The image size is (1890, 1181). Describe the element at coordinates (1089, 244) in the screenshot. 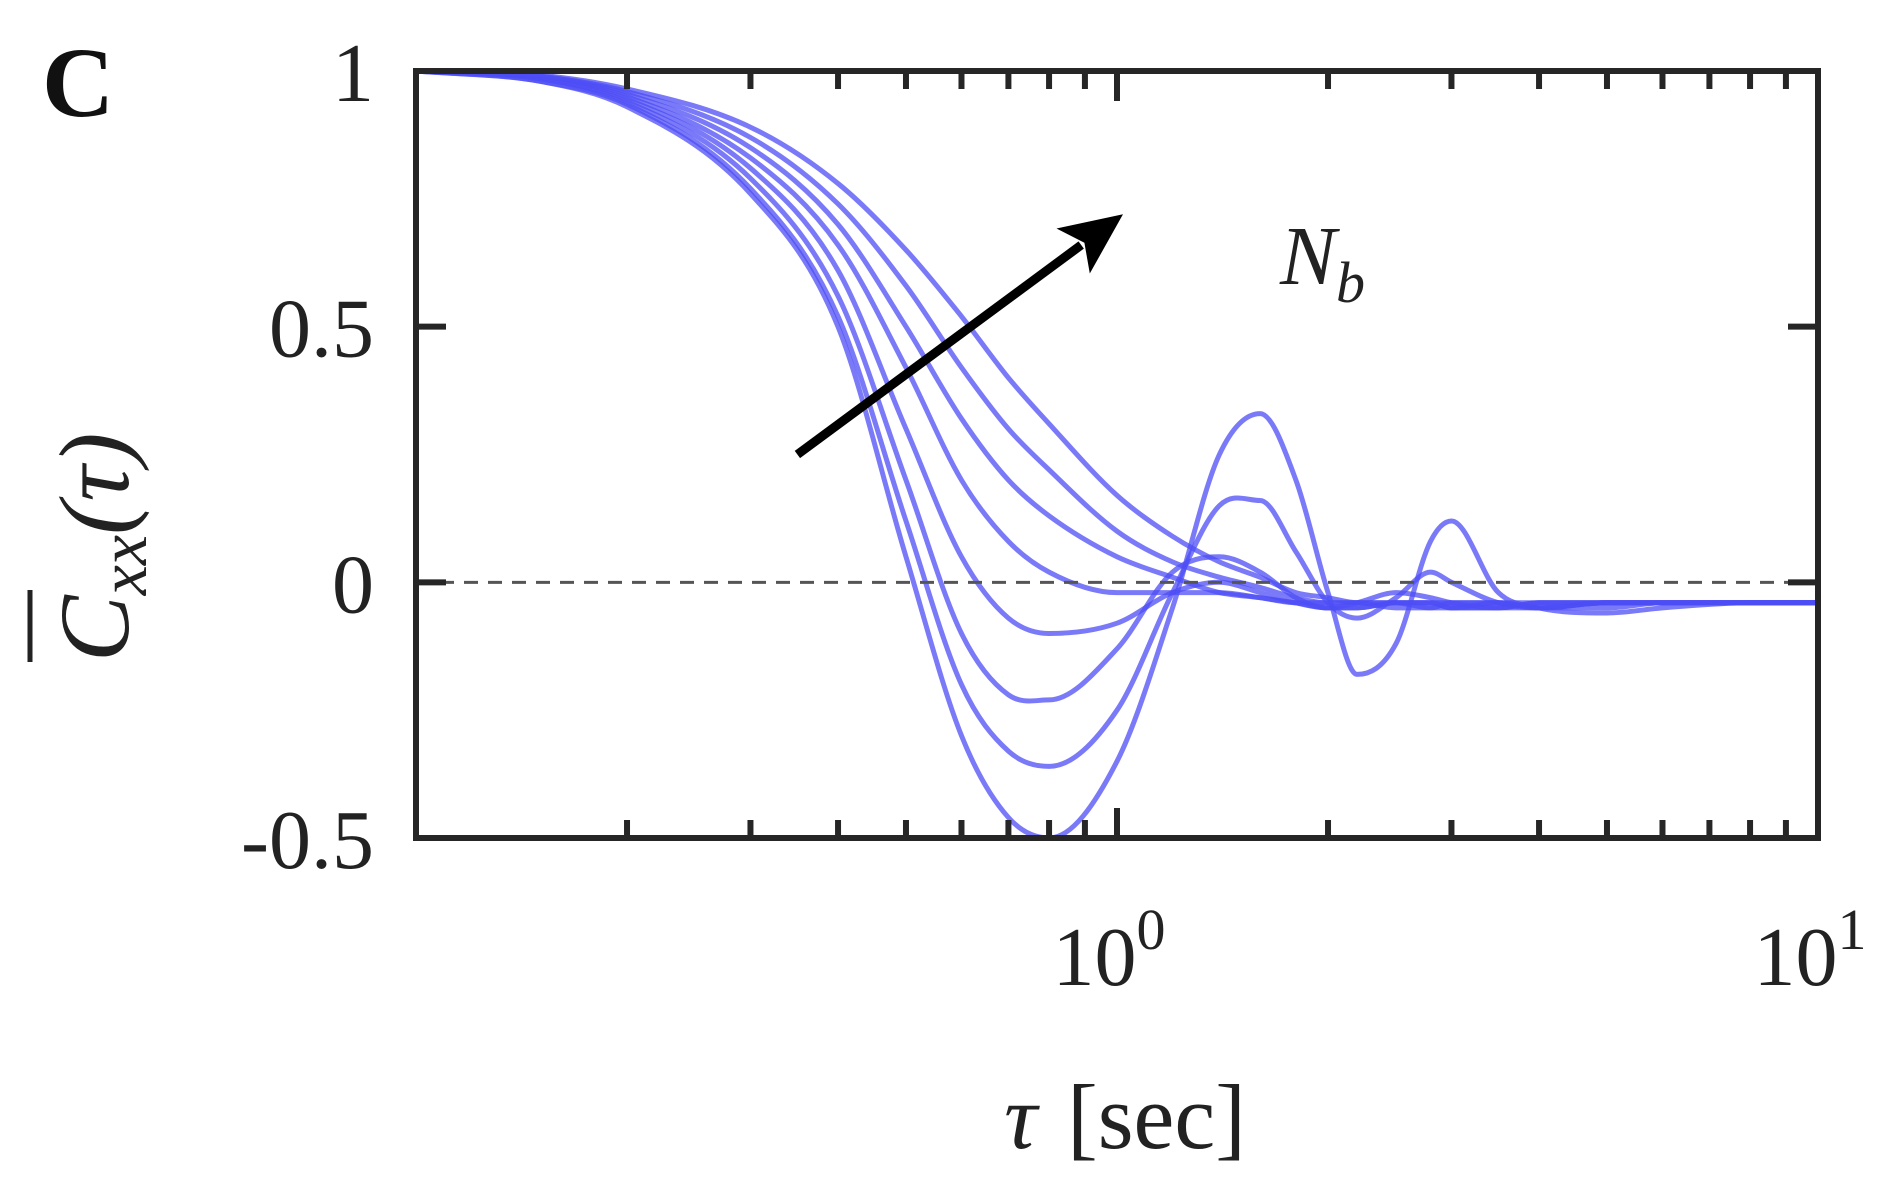

I see `arrow-head-icon` at that location.